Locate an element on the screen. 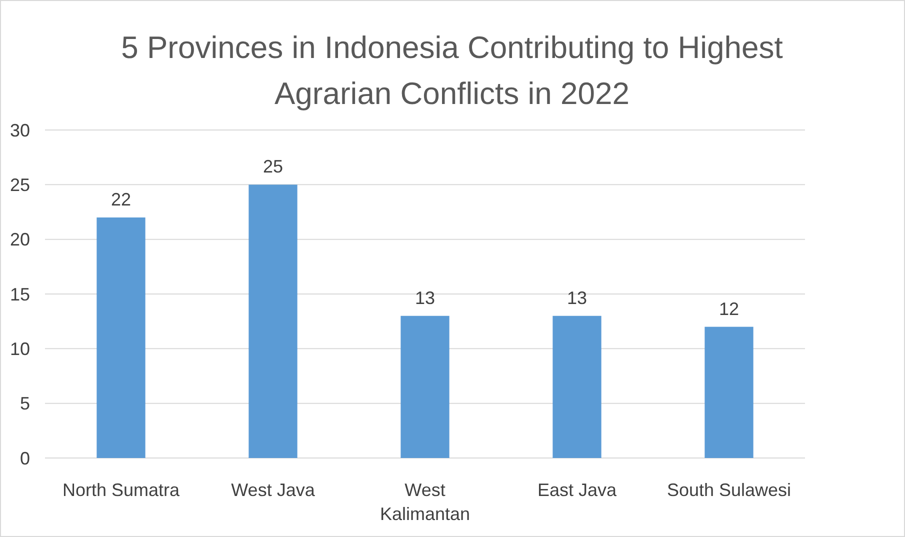  data-label: 25 is located at coordinates (273, 166).